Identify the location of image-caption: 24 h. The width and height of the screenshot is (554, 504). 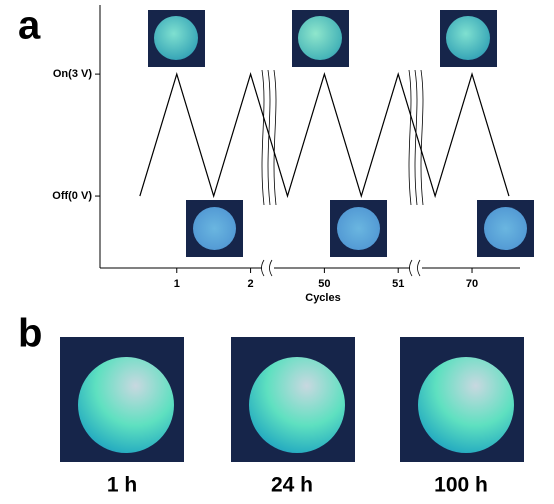
(292, 485).